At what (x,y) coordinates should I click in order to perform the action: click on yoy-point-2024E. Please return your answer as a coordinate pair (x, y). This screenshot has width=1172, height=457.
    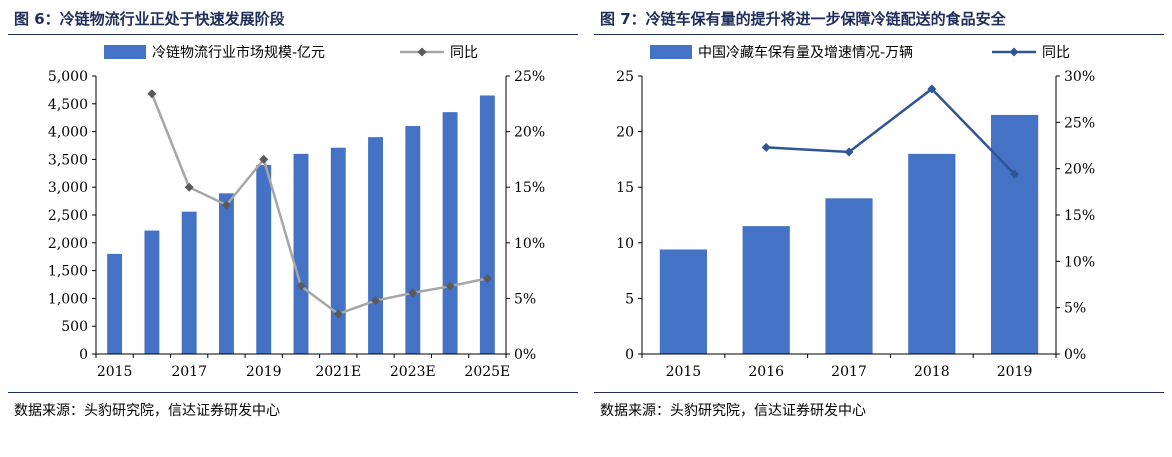
    Looking at the image, I should click on (450, 286).